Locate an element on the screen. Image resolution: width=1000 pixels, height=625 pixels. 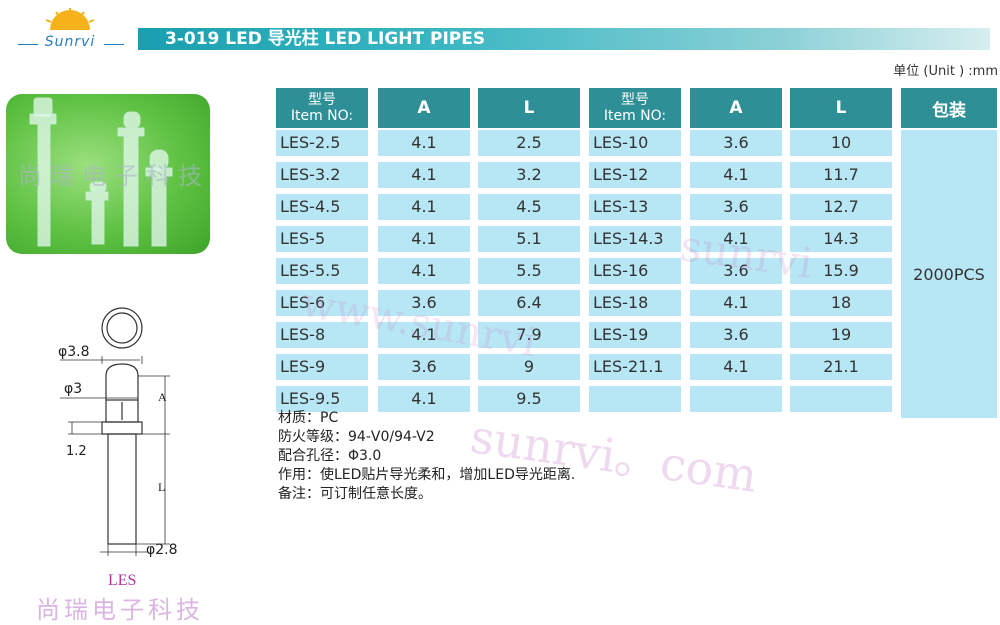
product-photo: 尚瑞电子科技 is located at coordinates (108, 174).